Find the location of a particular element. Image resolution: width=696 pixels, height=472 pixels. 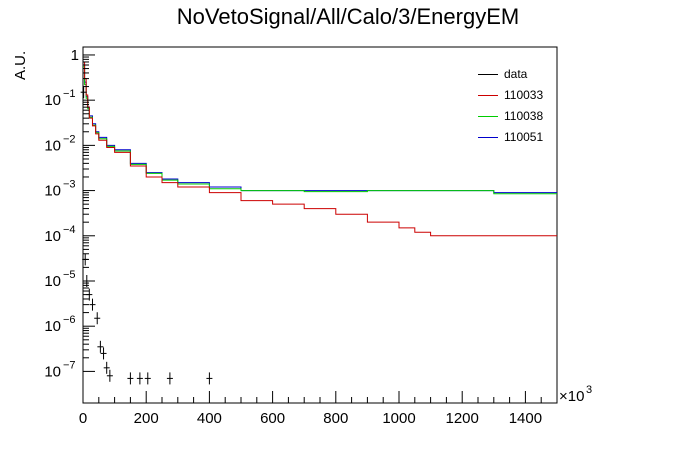

y-tick-exponent: −4 is located at coordinates (69, 230).